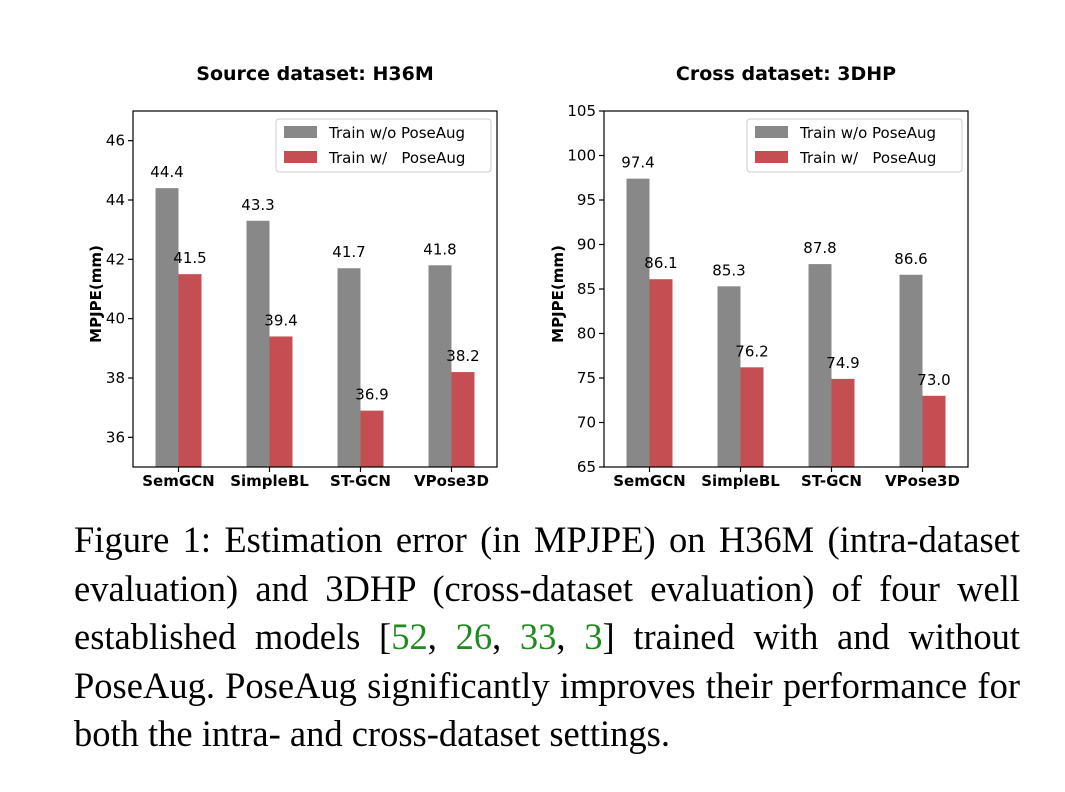 The width and height of the screenshot is (1065, 792). What do you see at coordinates (409, 636) in the screenshot?
I see `citation-52: 52` at bounding box center [409, 636].